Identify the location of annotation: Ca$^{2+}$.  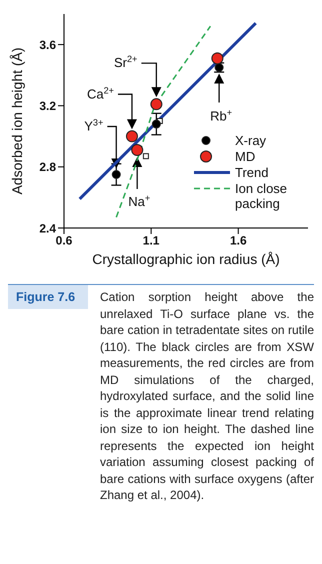
(100, 93).